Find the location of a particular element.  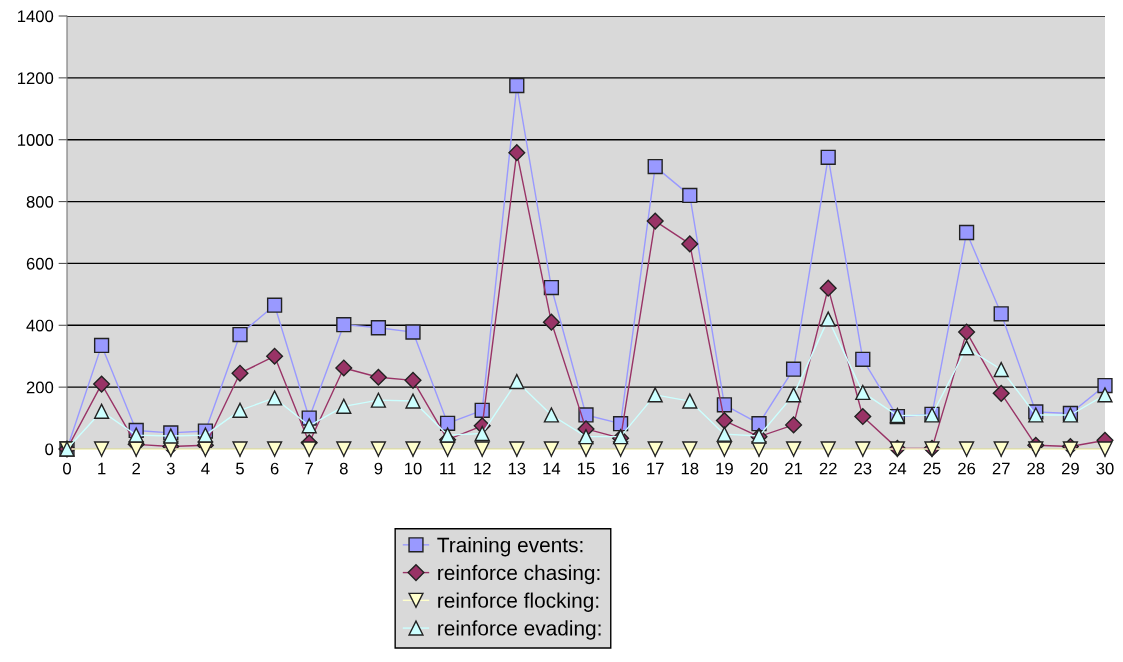

y-tick-label: 1400 is located at coordinates (36, 16).